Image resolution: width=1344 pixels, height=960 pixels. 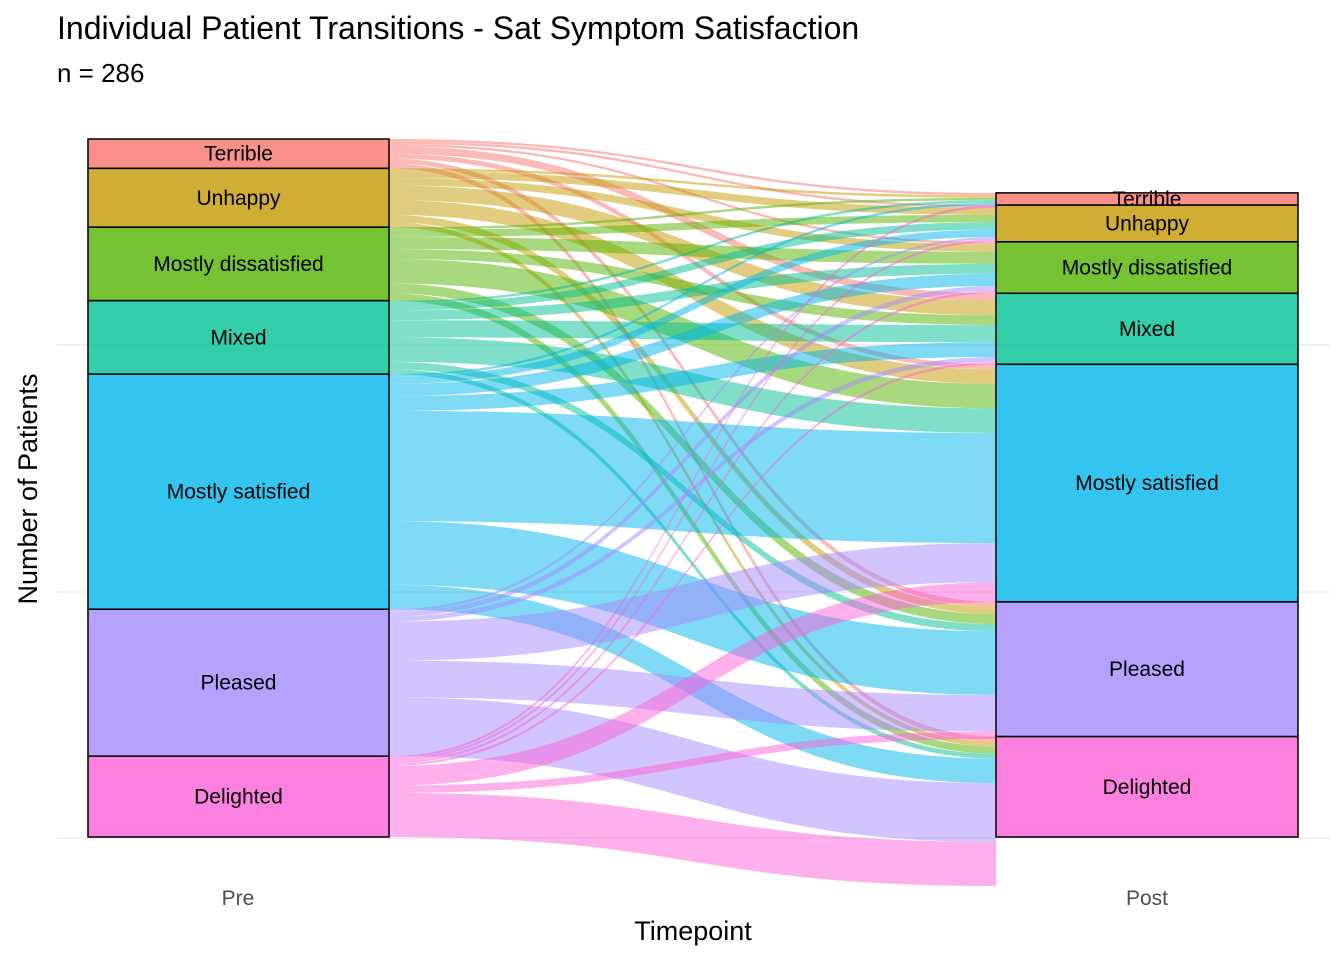 What do you see at coordinates (1147, 898) in the screenshot?
I see `x-tick-post: Post` at bounding box center [1147, 898].